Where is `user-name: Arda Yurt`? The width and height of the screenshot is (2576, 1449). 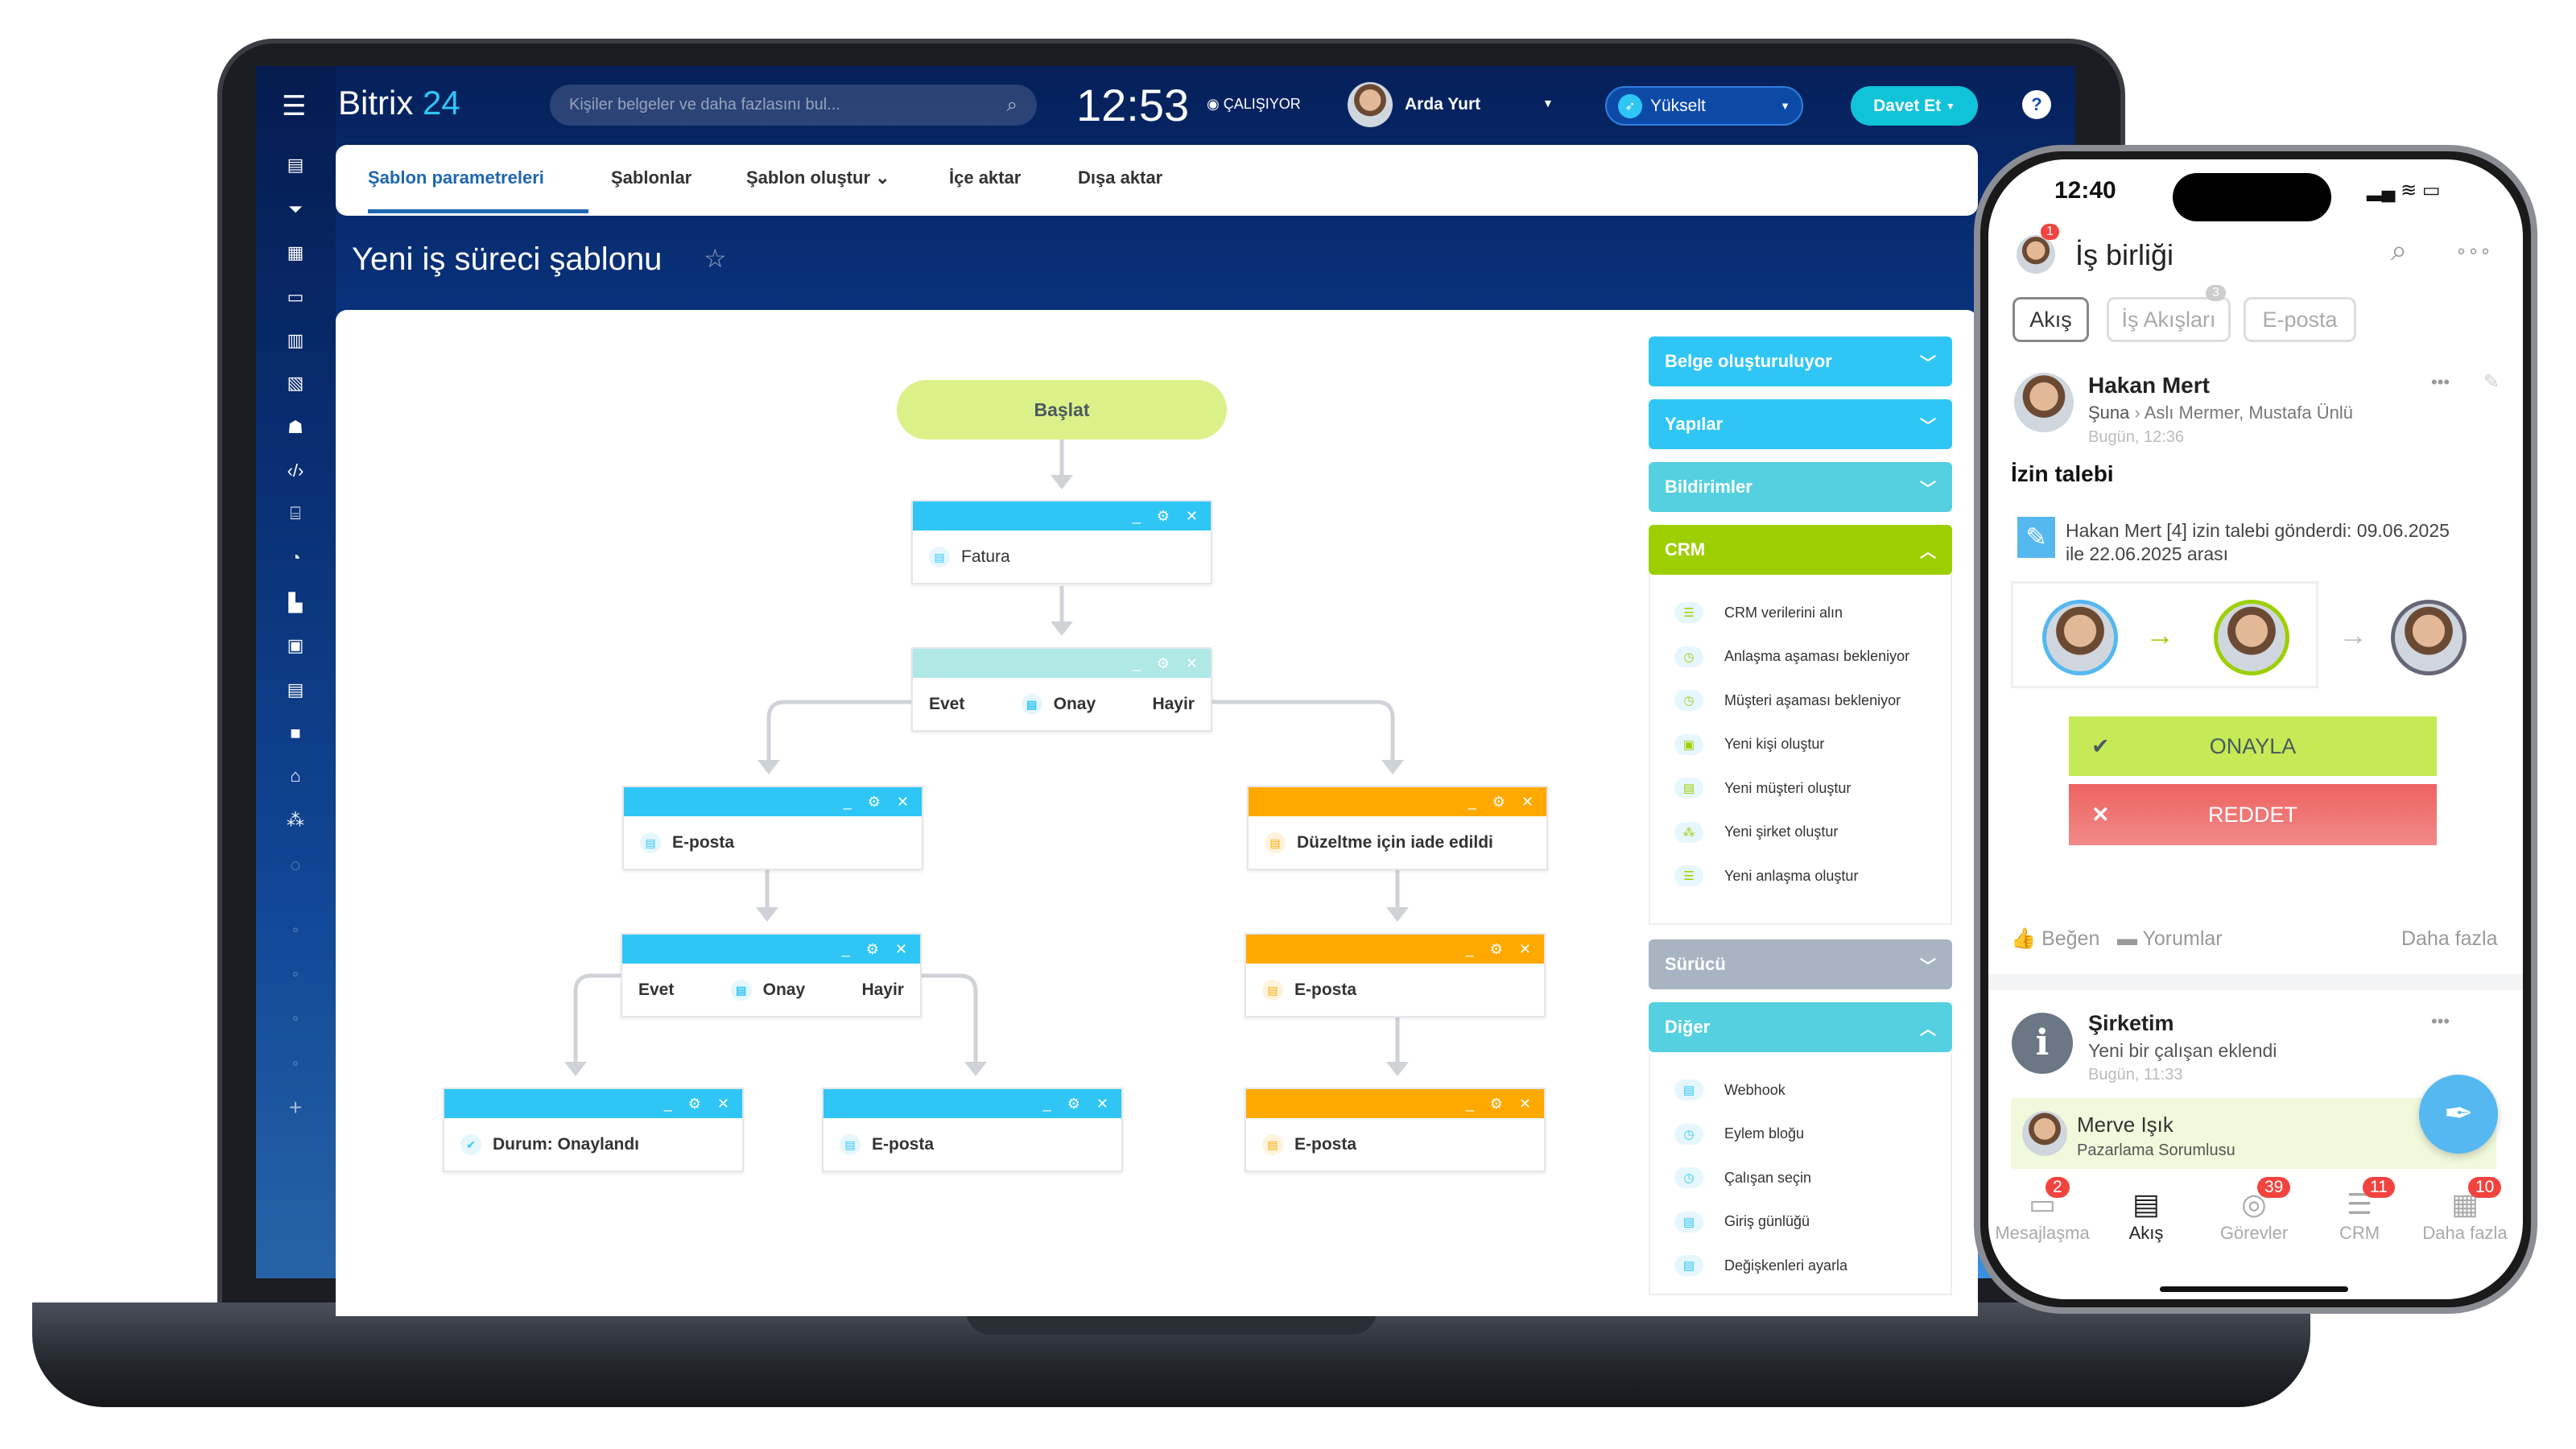 user-name: Arda Yurt is located at coordinates (1443, 104).